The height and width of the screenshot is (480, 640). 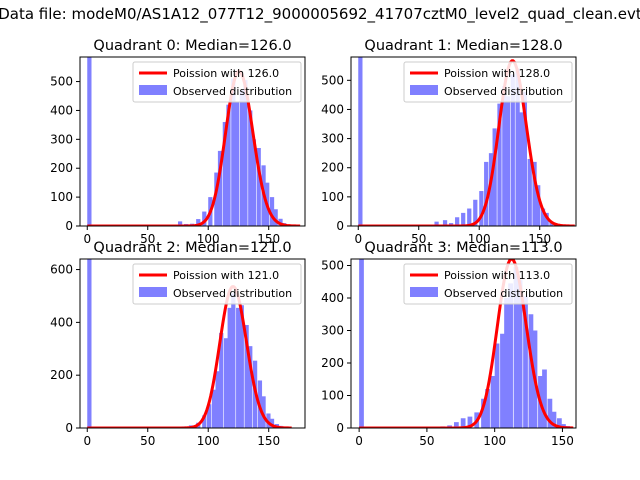 What do you see at coordinates (217, 284) in the screenshot?
I see `legend: Poission with 121.0 Observed distribution` at bounding box center [217, 284].